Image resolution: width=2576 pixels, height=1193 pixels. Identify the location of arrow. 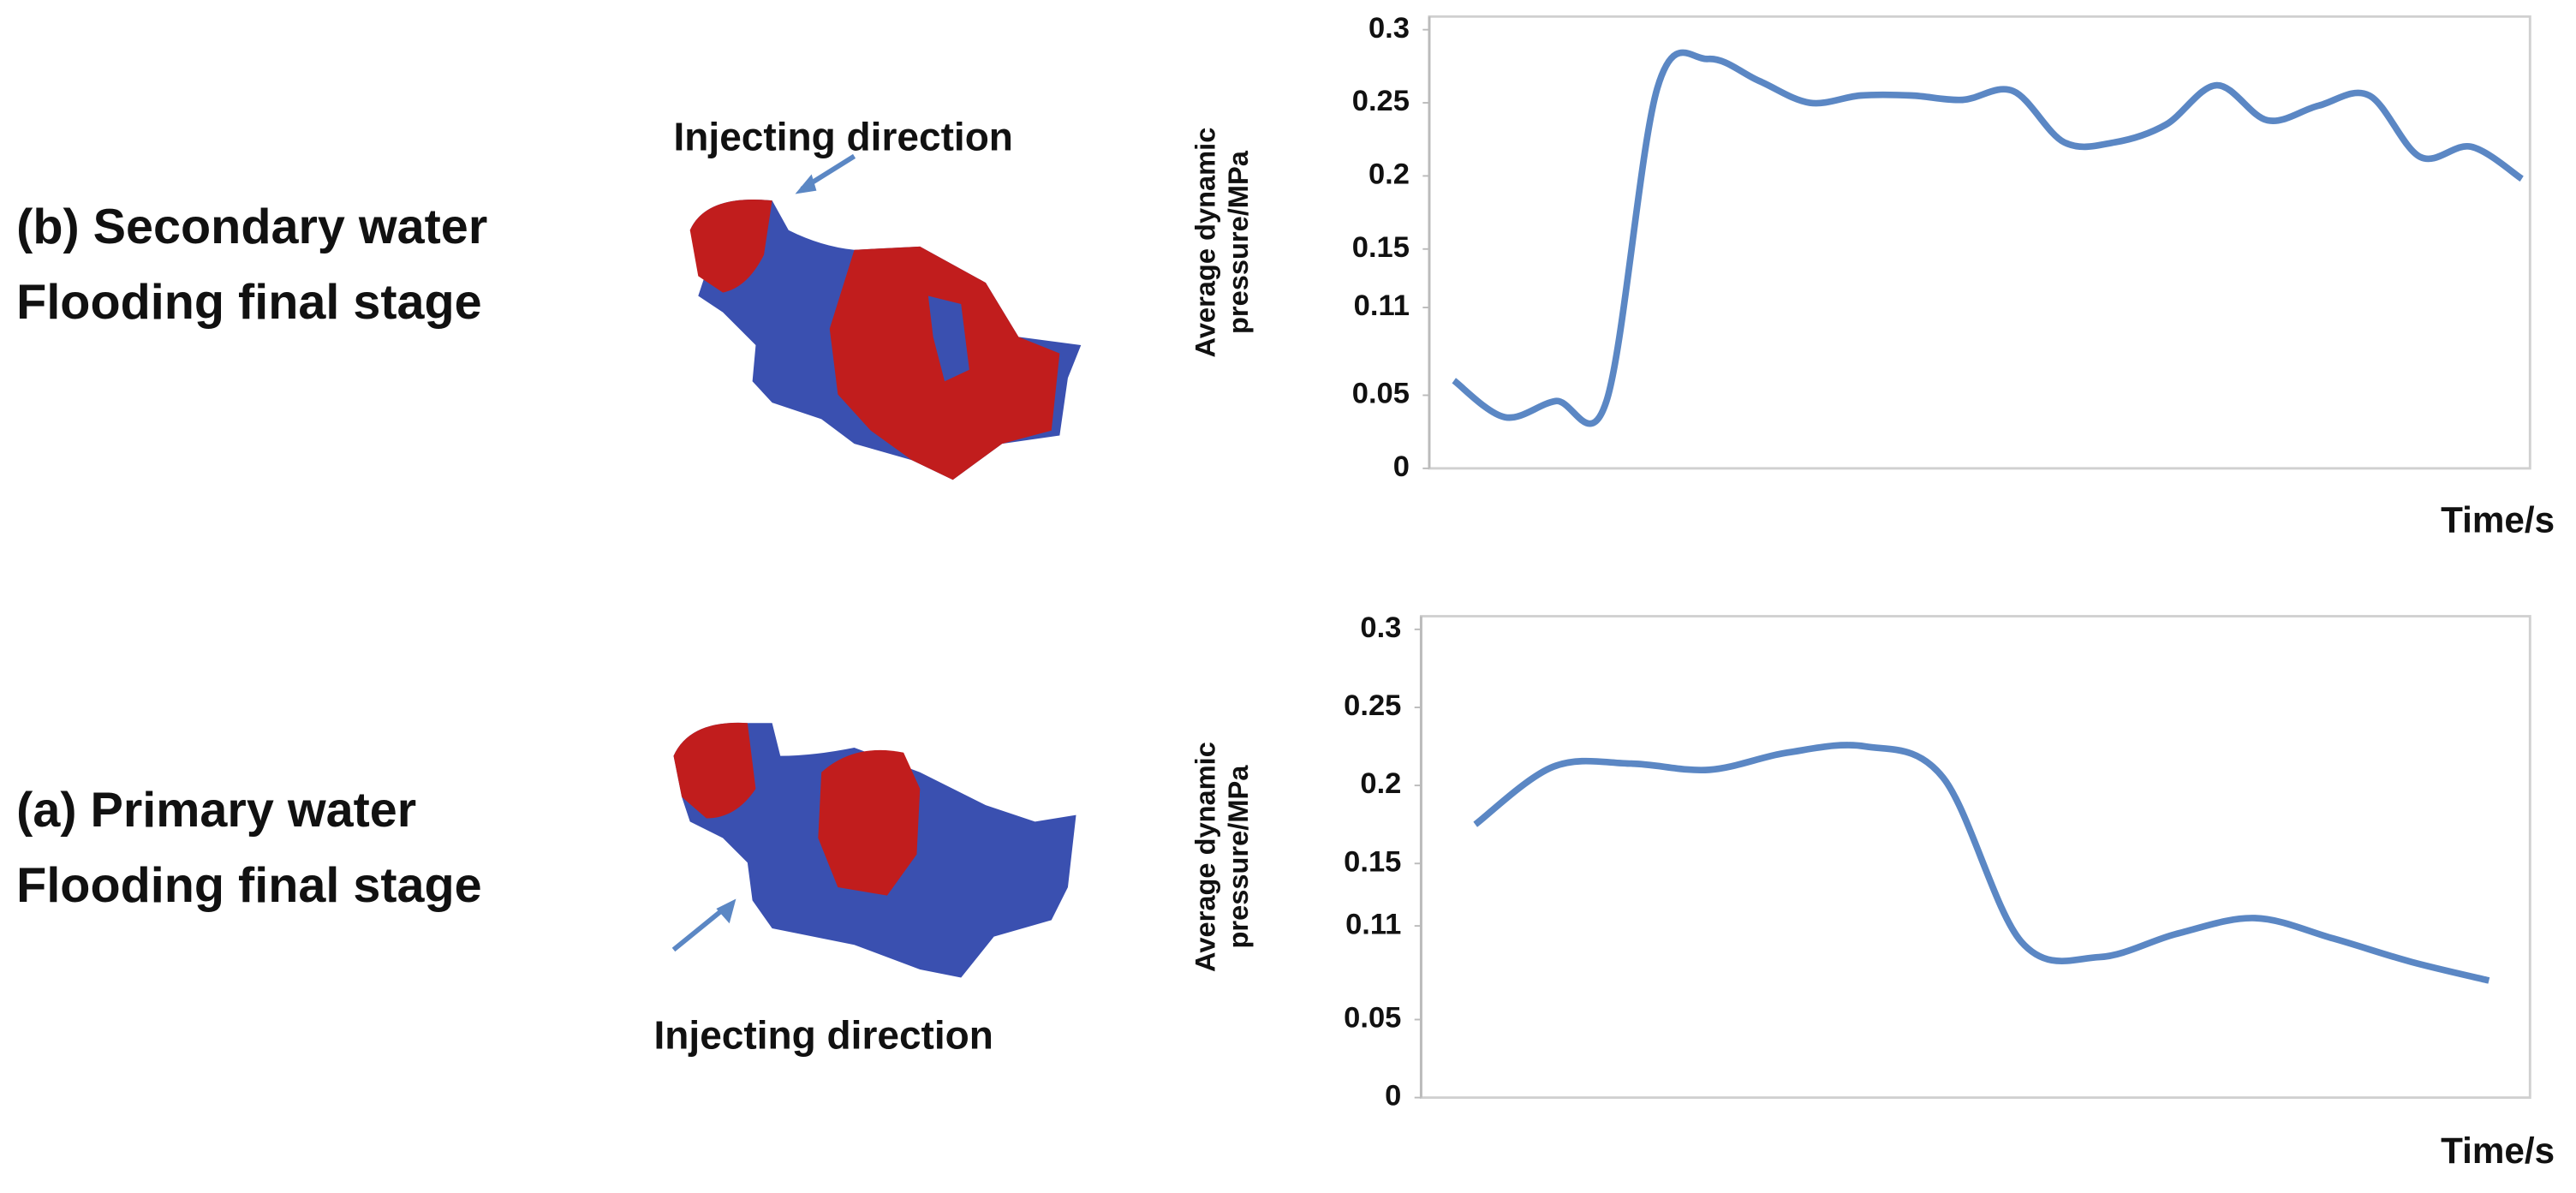
(699, 928).